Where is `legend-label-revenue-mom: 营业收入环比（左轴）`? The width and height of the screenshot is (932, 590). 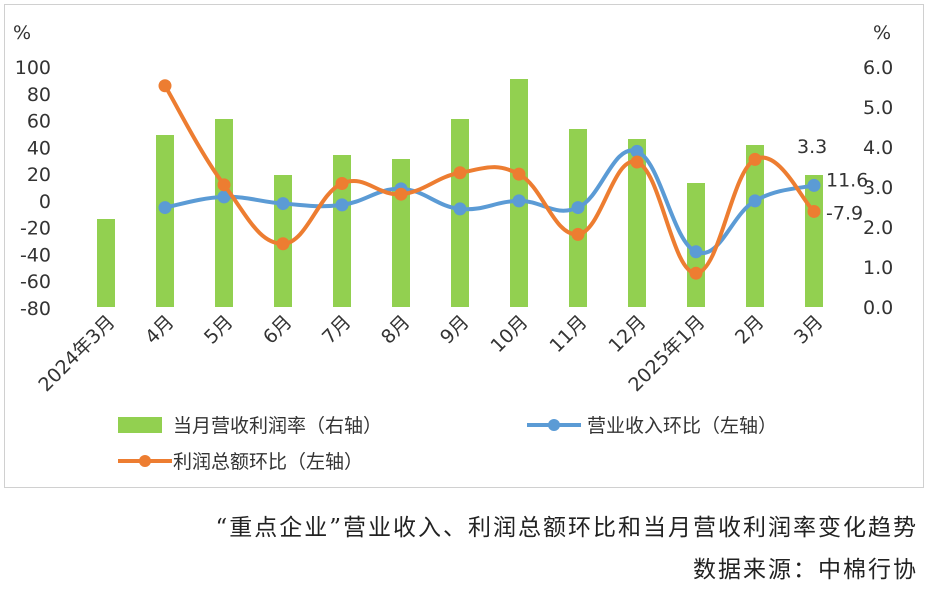 legend-label-revenue-mom: 营业收入环比（左轴） is located at coordinates (682, 426).